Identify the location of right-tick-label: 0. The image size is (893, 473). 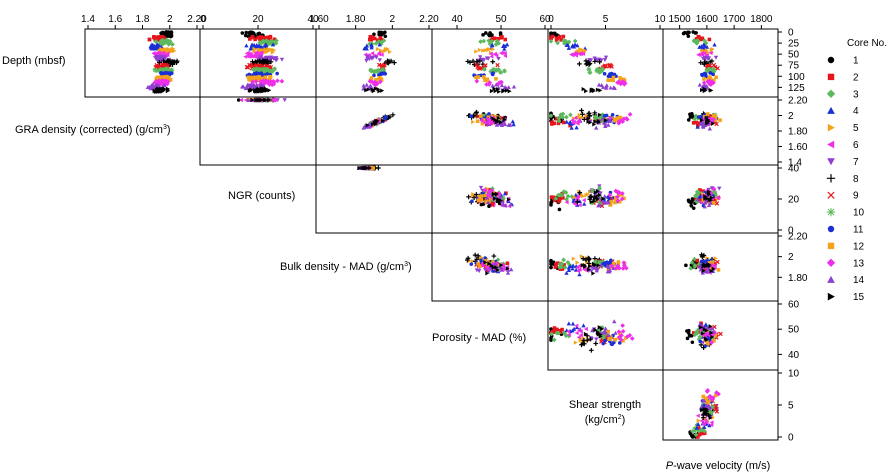
(791, 231).